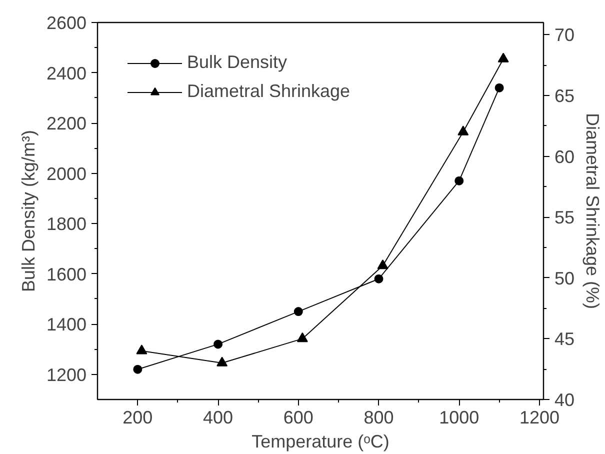 The height and width of the screenshot is (454, 605). I want to click on y-axis-title: Bulk Density (kg/m³), so click(28, 211).